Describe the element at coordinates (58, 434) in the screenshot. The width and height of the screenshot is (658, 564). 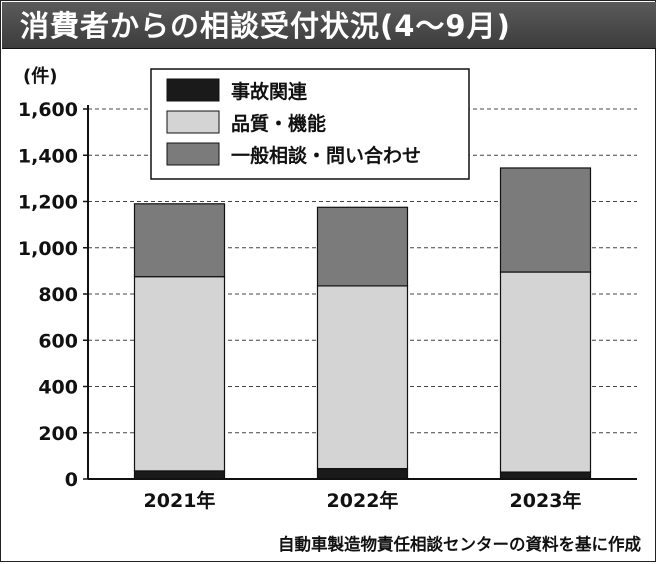
I see `y-tick-label: 200` at that location.